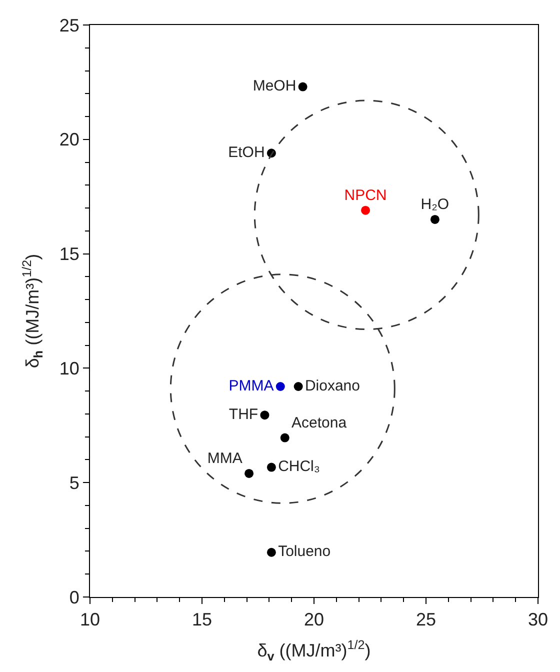 The image size is (560, 672). What do you see at coordinates (426, 620) in the screenshot?
I see `x-tick-label: 25` at bounding box center [426, 620].